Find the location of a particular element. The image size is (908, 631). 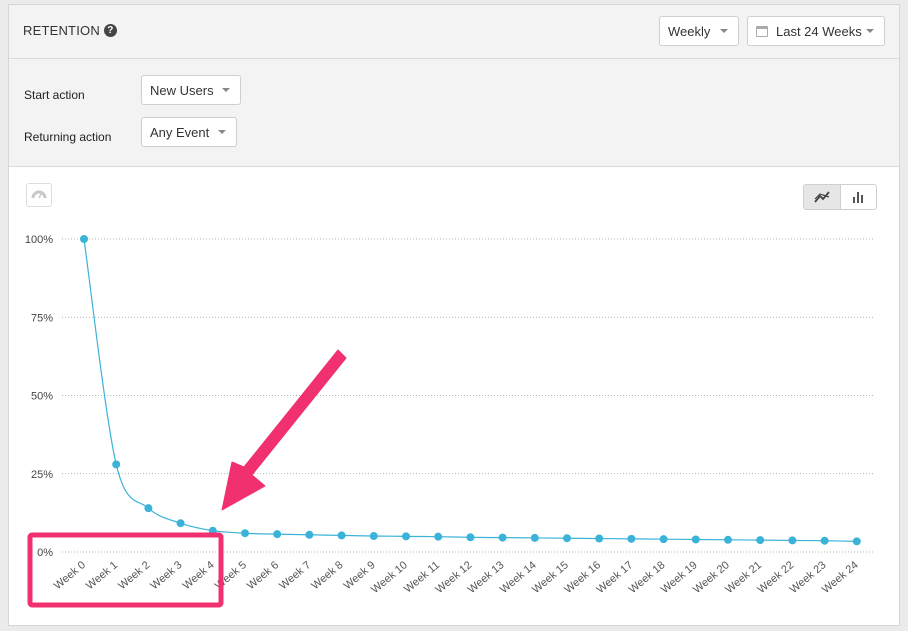

bar-chart-toggle is located at coordinates (859, 197).